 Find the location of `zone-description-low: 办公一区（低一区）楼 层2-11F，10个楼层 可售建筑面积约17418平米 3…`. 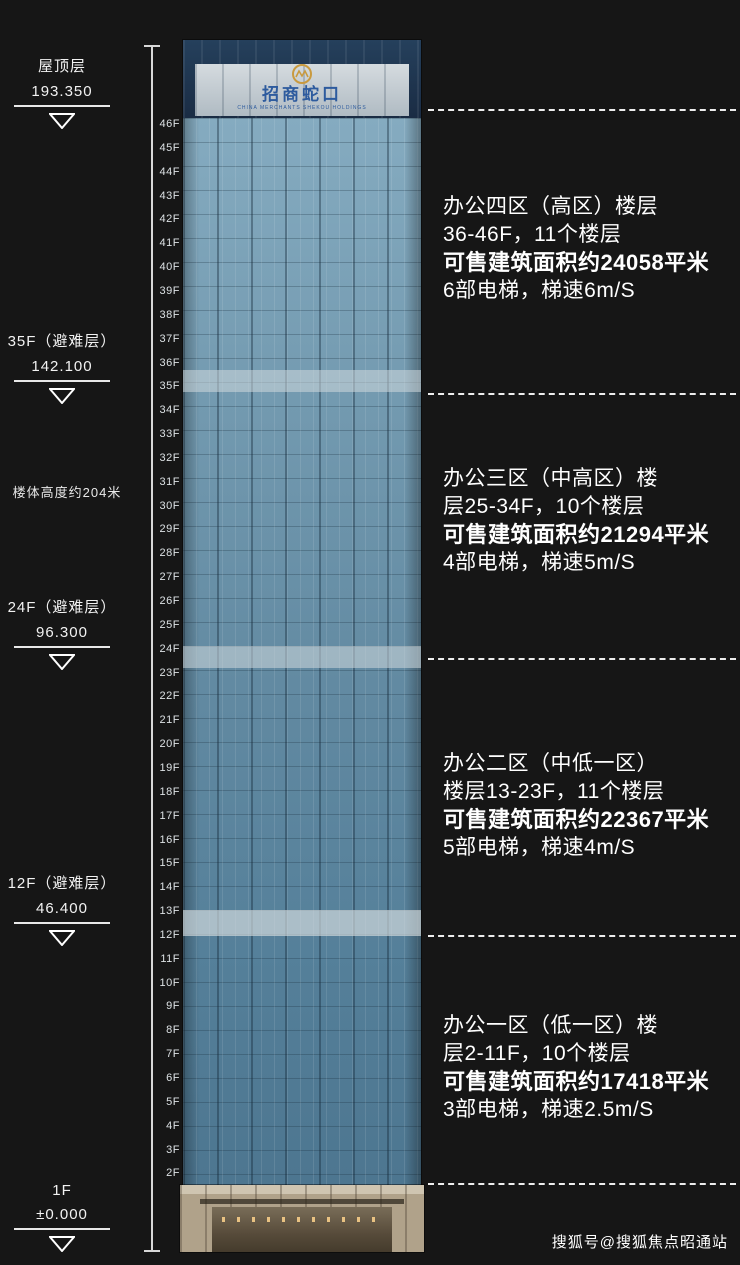

zone-description-low: 办公一区（低一区）楼 层2-11F，10个楼层 可售建筑面积约17418平米 3… is located at coordinates (591, 1068).